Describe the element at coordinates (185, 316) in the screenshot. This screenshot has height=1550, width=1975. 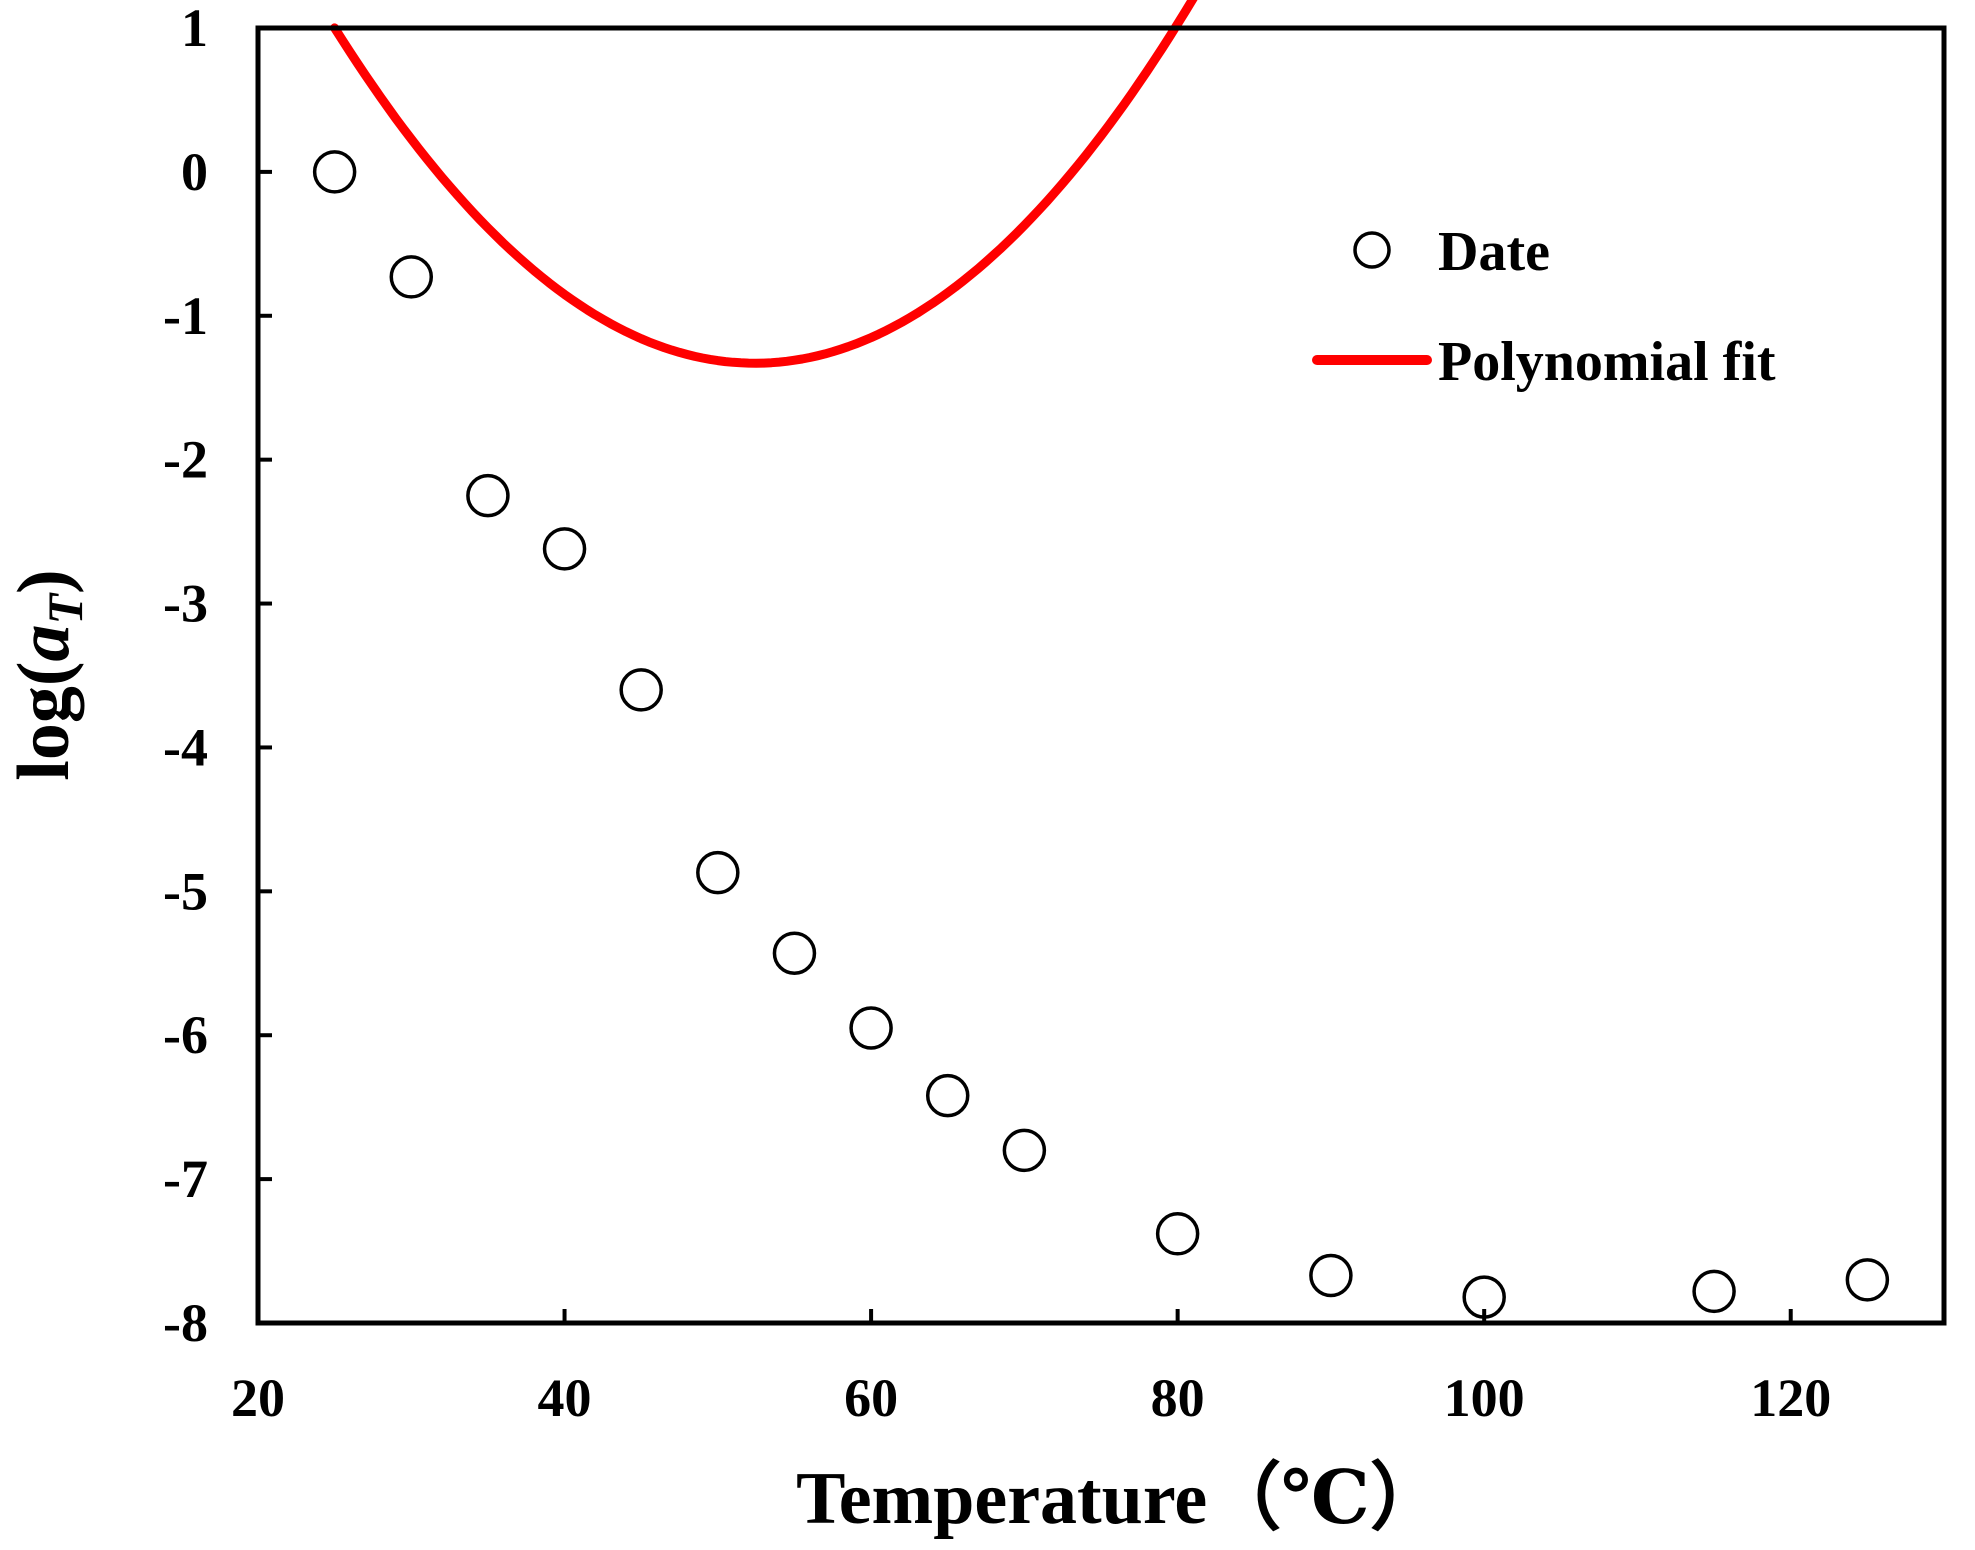
I see `y-tick-label: -1` at that location.